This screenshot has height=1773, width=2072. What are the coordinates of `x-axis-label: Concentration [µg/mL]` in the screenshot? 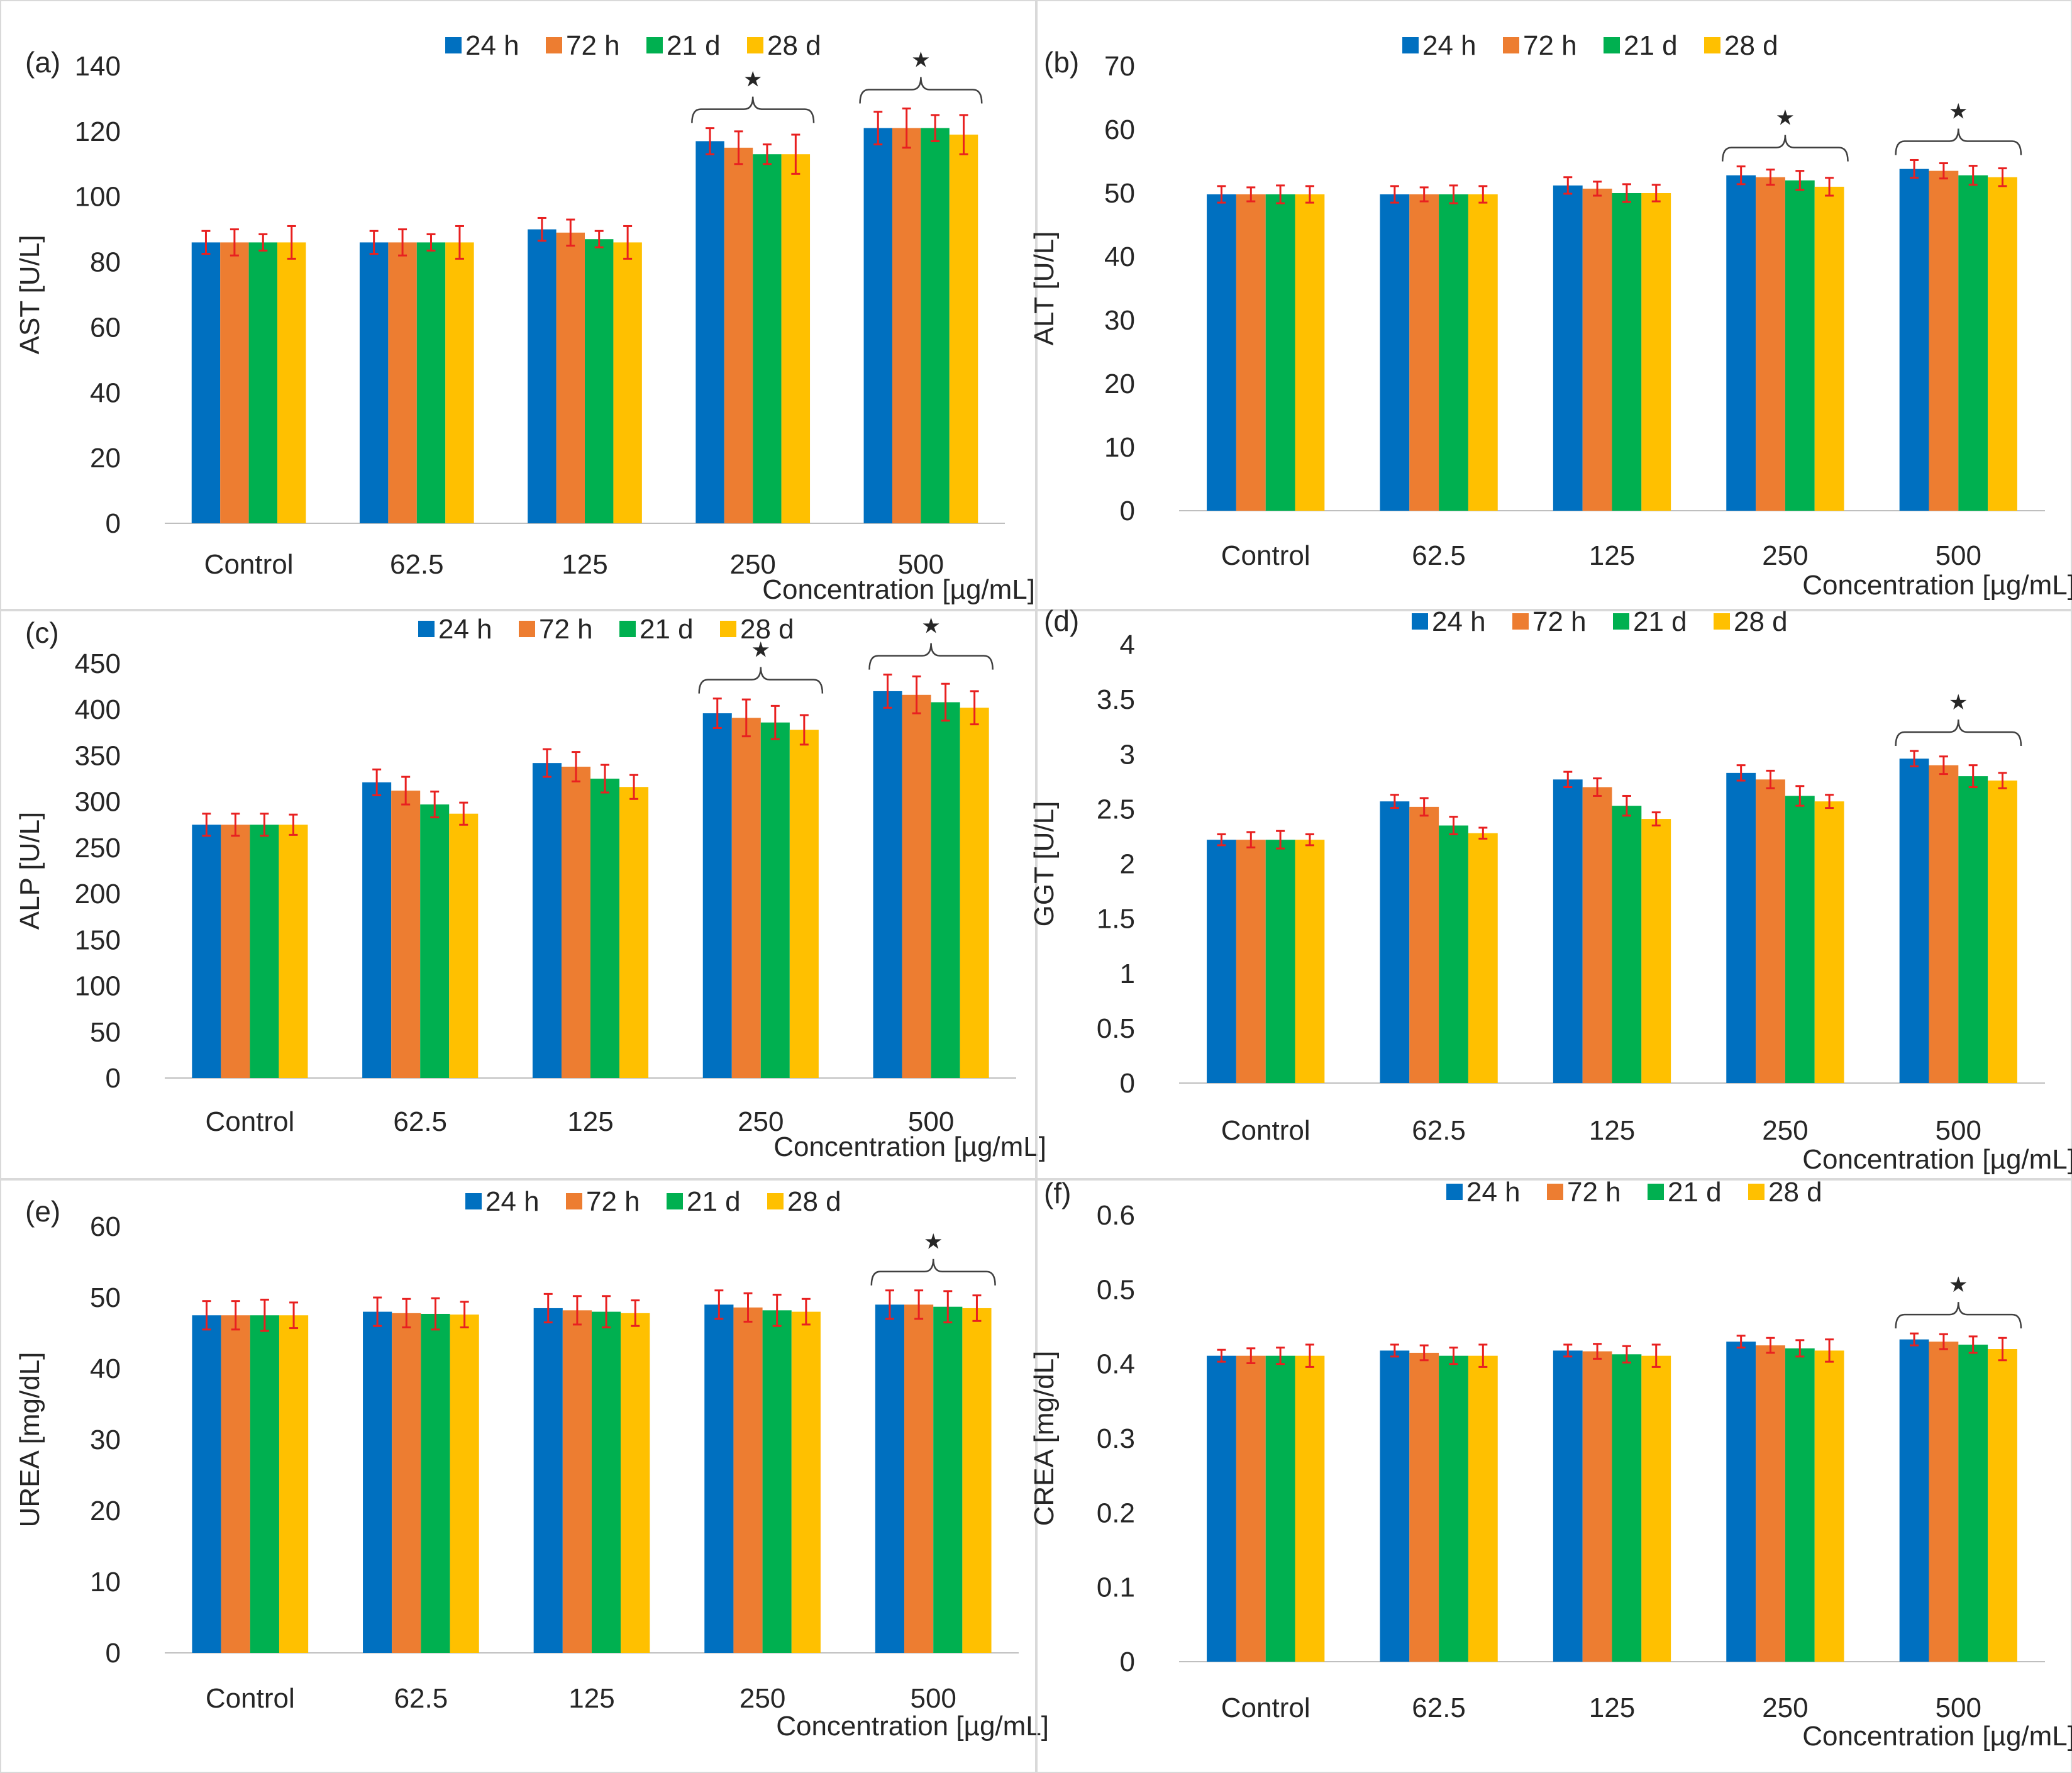 It's located at (898, 589).